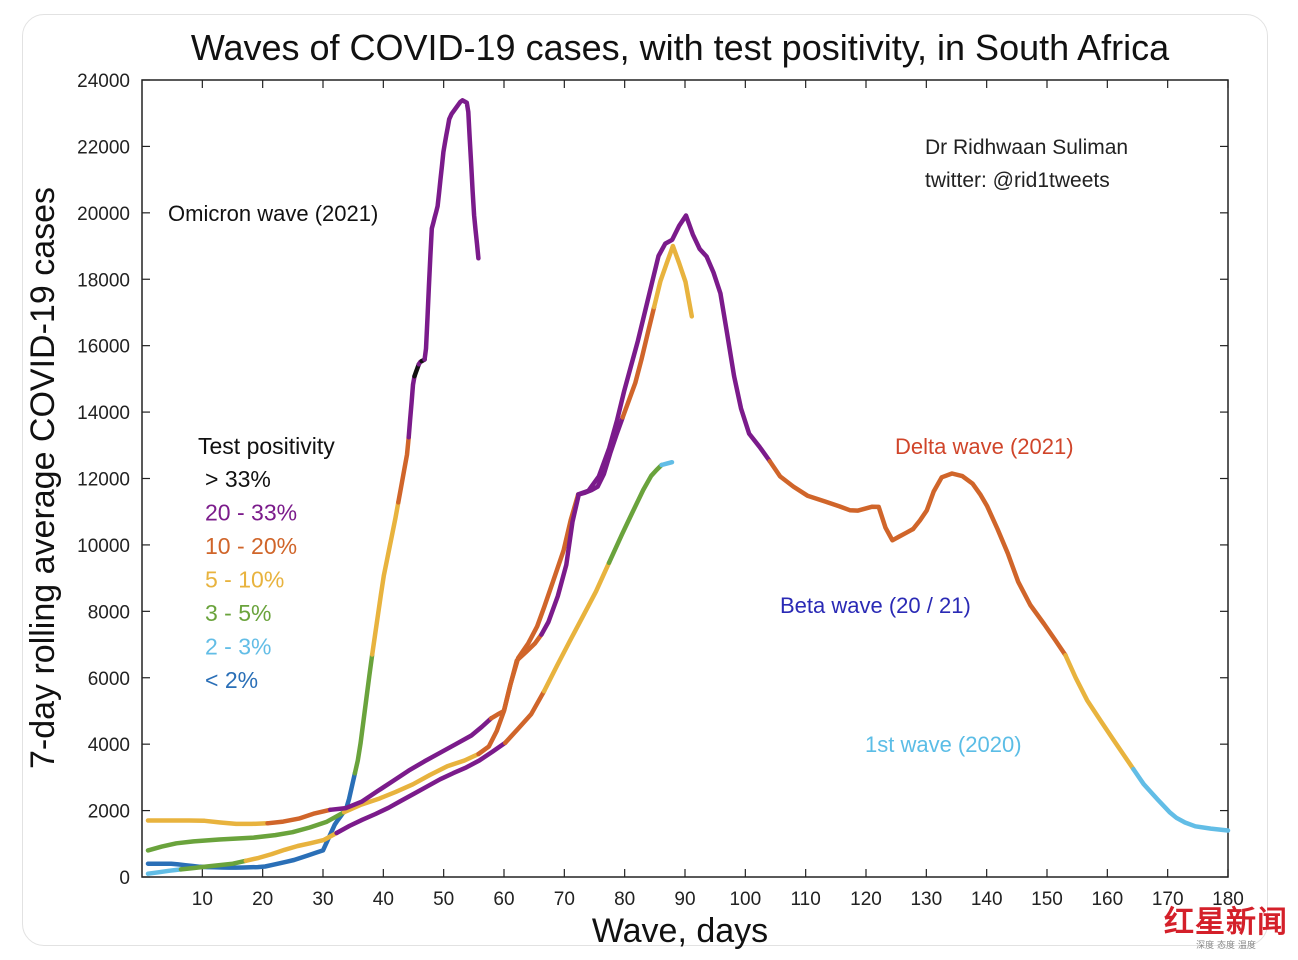 Image resolution: width=1298 pixels, height=960 pixels. I want to click on x-tick-label: 150, so click(1047, 899).